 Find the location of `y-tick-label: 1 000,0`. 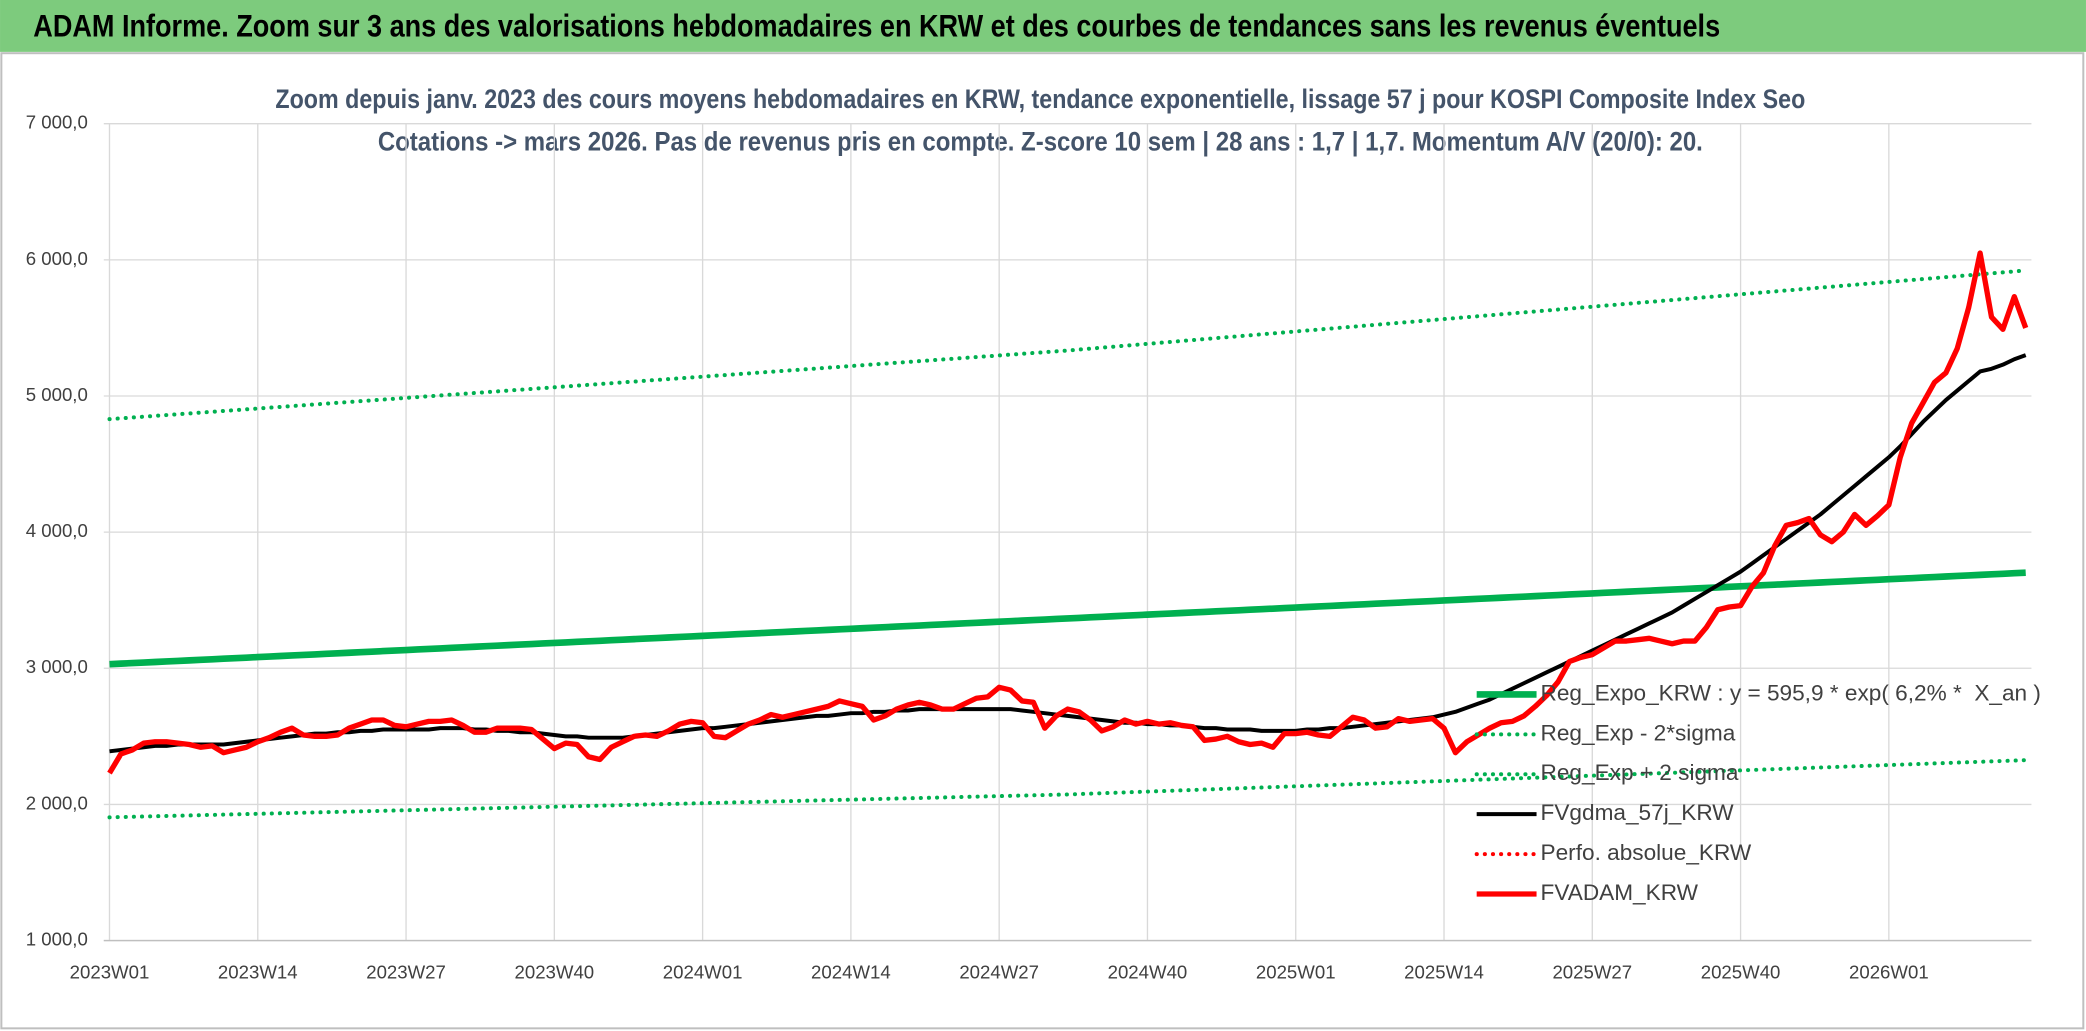

y-tick-label: 1 000,0 is located at coordinates (57, 938).